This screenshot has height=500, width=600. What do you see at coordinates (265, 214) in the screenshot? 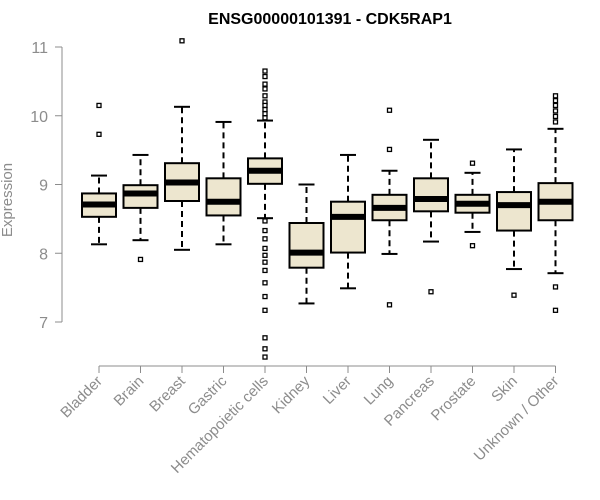
I see `box-hematopoietic-cells` at bounding box center [265, 214].